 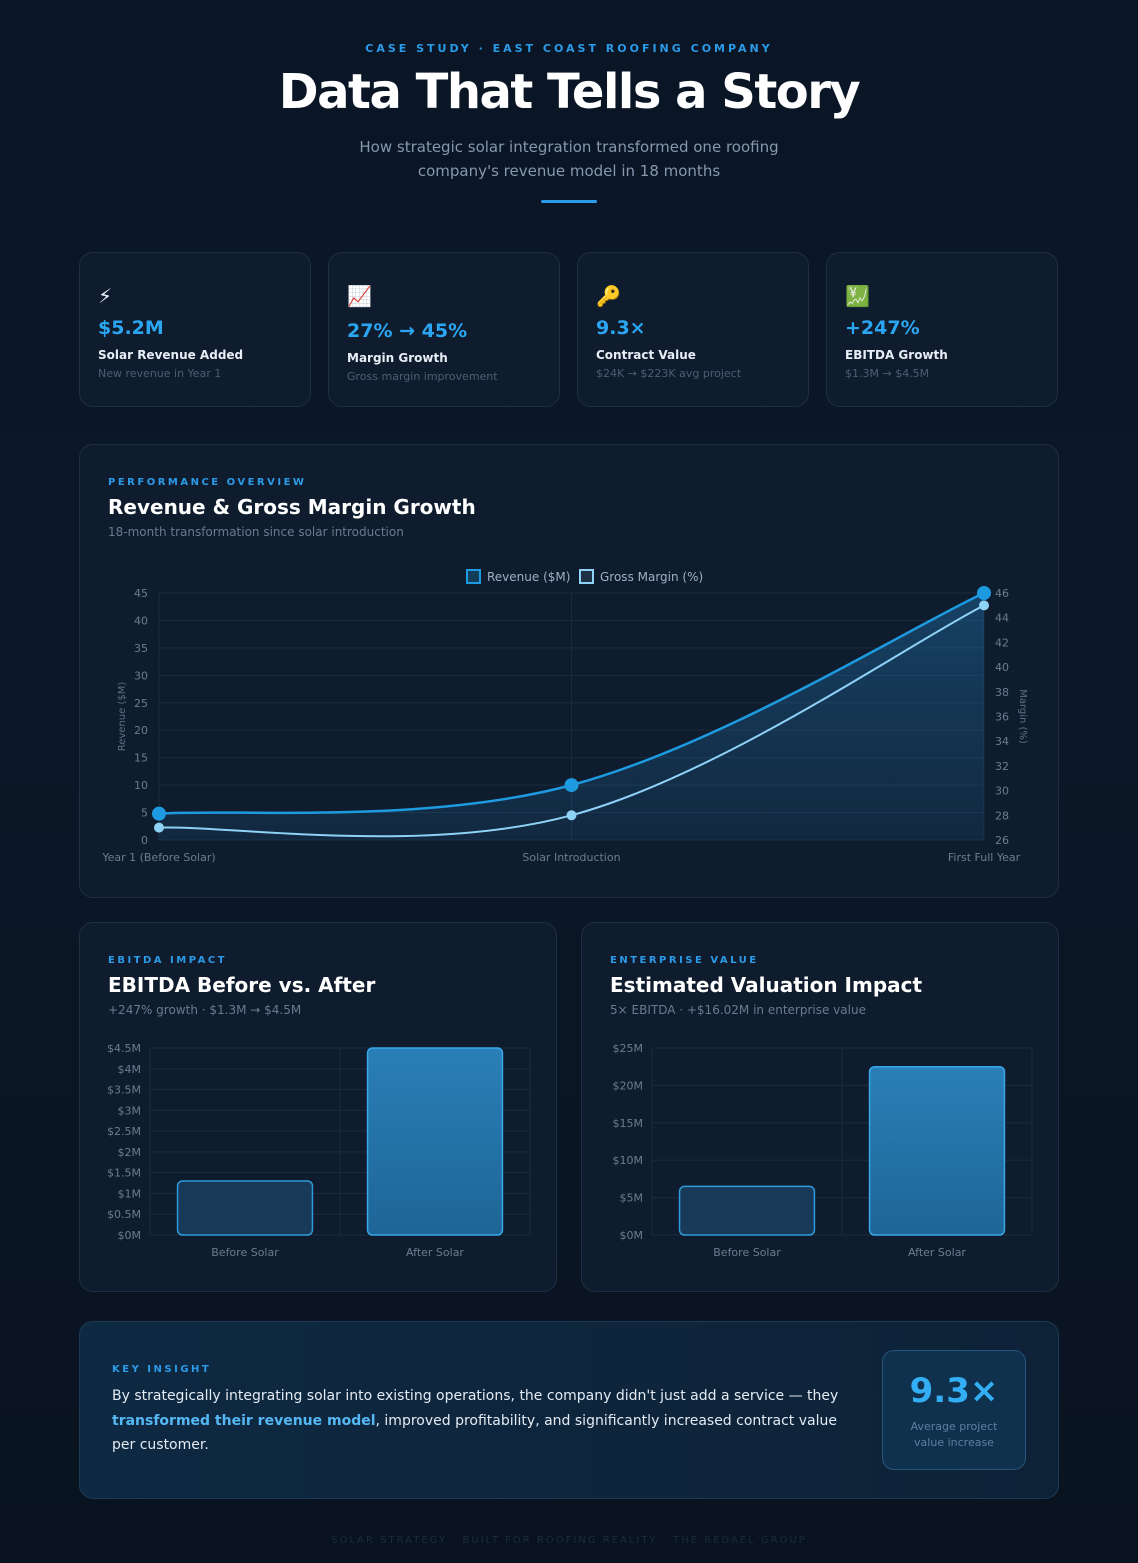 I want to click on revenue-area, so click(x=571, y=716).